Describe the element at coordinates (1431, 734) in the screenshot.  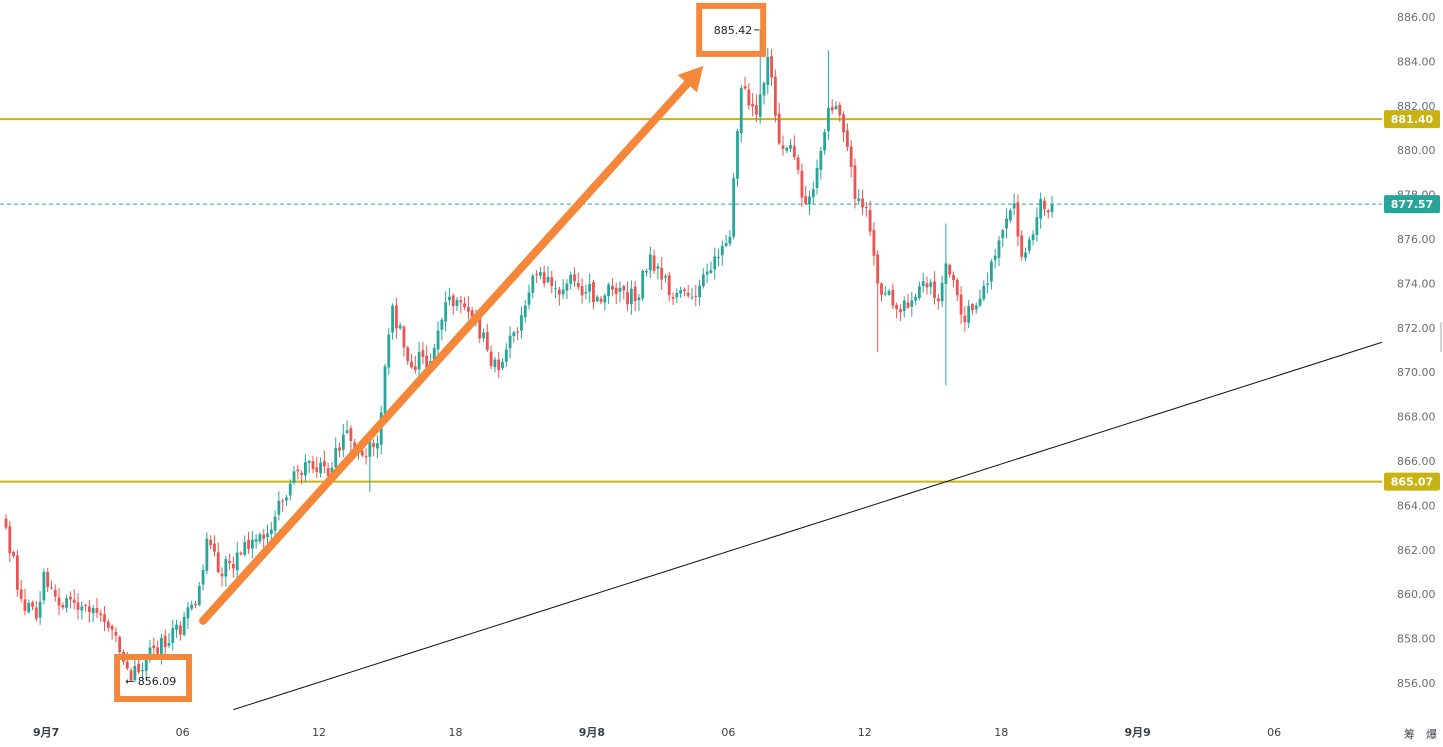
I see `axis-corner-label: 爆` at that location.